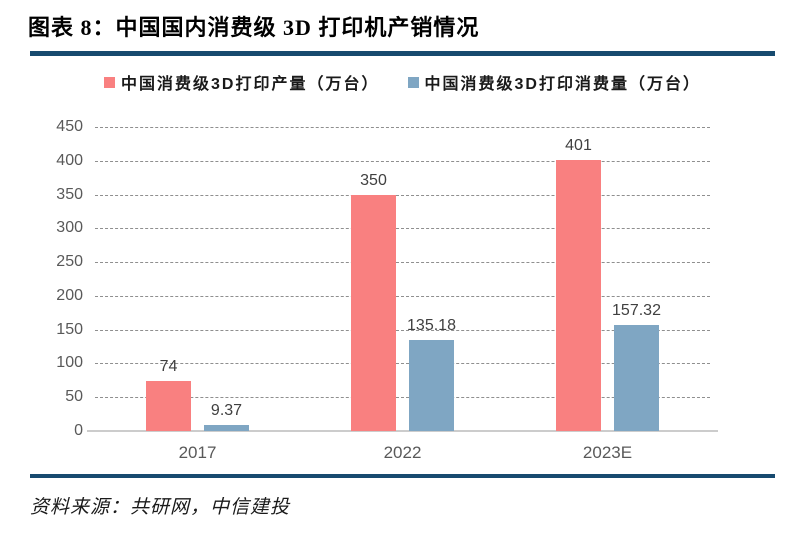 The image size is (801, 536). What do you see at coordinates (402, 82) in the screenshot?
I see `chart-legend: 中国消费级3D打印产量（万台） 中国消费级3D打印消费量（万台）` at bounding box center [402, 82].